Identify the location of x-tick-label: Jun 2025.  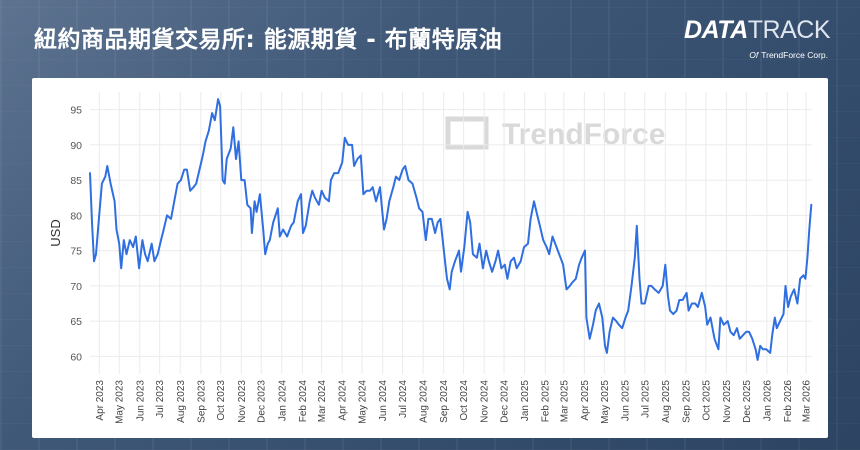
(625, 401).